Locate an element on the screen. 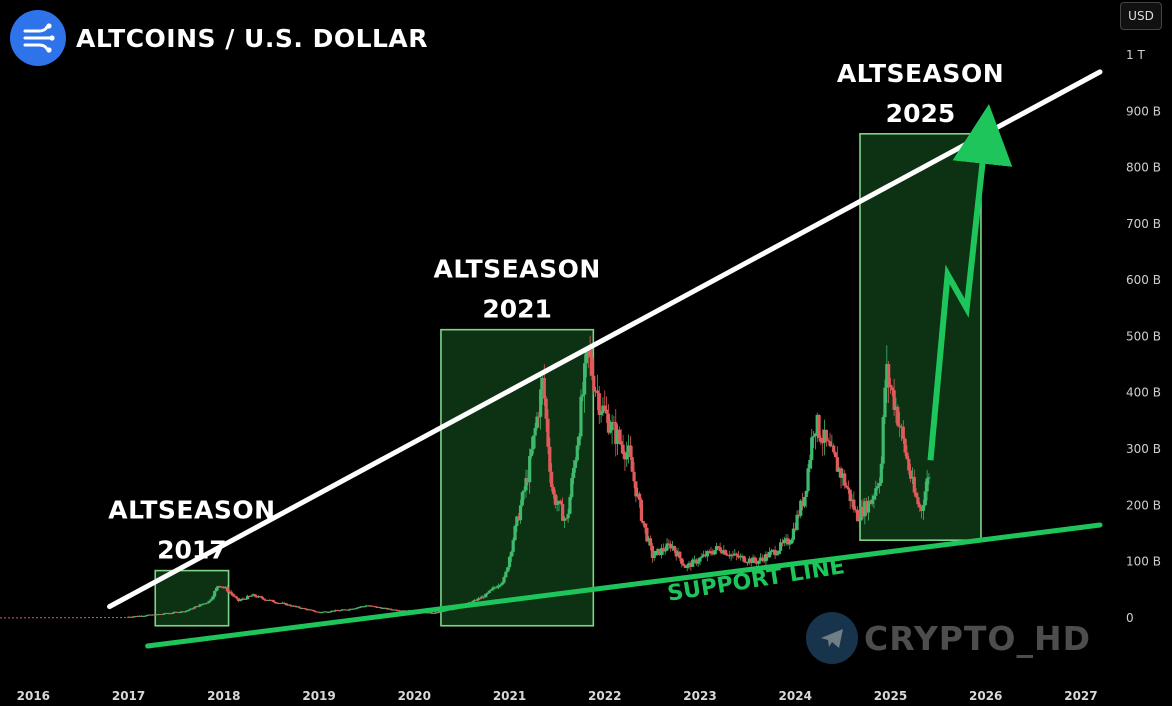  altseason-label: ALTSEASON is located at coordinates (516, 269).